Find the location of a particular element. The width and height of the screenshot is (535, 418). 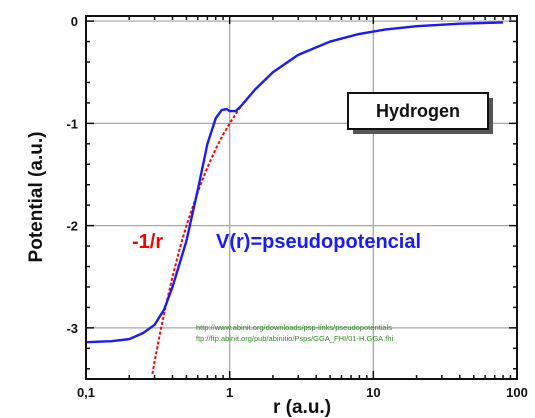

hydrogen-label: Hydrogen is located at coordinates (418, 111).